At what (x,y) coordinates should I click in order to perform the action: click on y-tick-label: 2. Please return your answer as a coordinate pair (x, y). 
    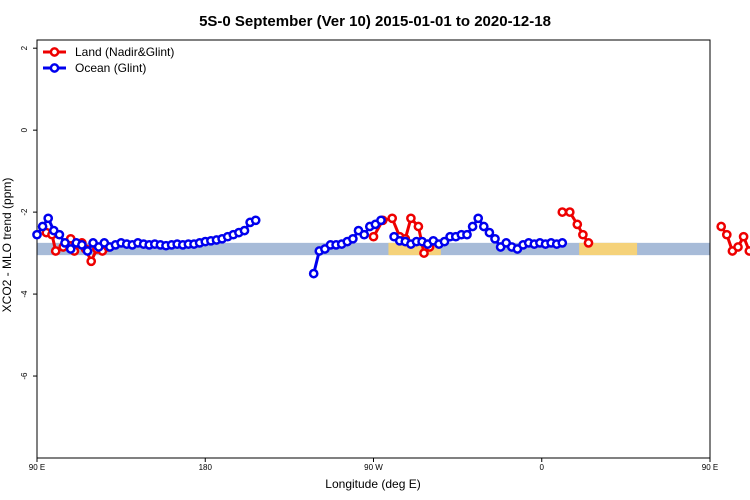
    Looking at the image, I should click on (24, 47).